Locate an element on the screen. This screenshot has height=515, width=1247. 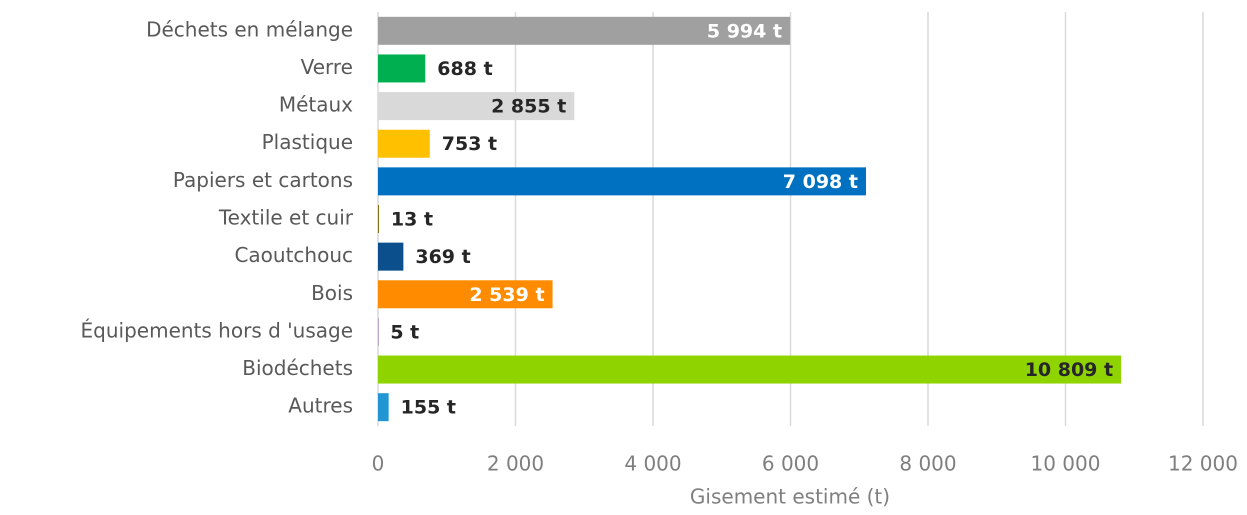
y-tick-label: Déchets en mélange is located at coordinates (249, 29).